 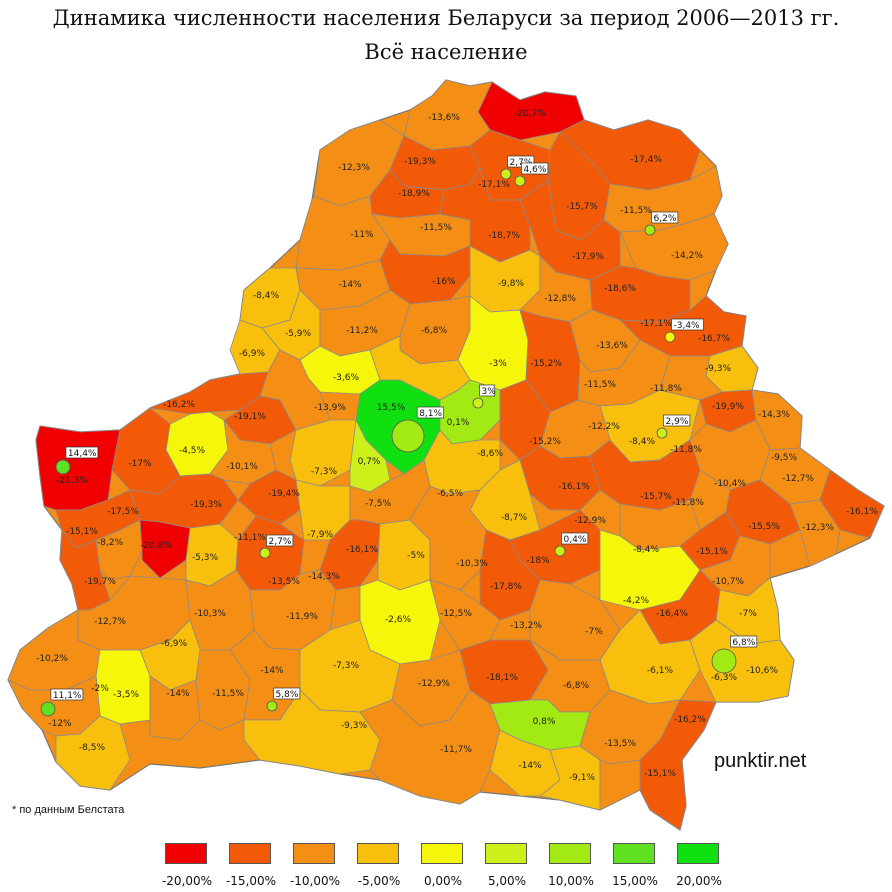 What do you see at coordinates (571, 881) in the screenshot?
I see `legend-label: 10,00%` at bounding box center [571, 881].